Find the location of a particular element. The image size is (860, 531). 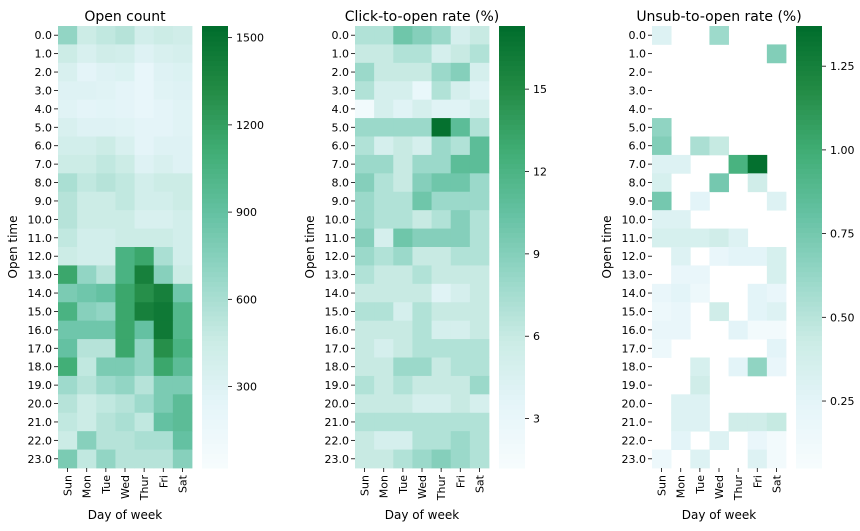

y-tick-label: 19.0 is located at coordinates (40, 385).